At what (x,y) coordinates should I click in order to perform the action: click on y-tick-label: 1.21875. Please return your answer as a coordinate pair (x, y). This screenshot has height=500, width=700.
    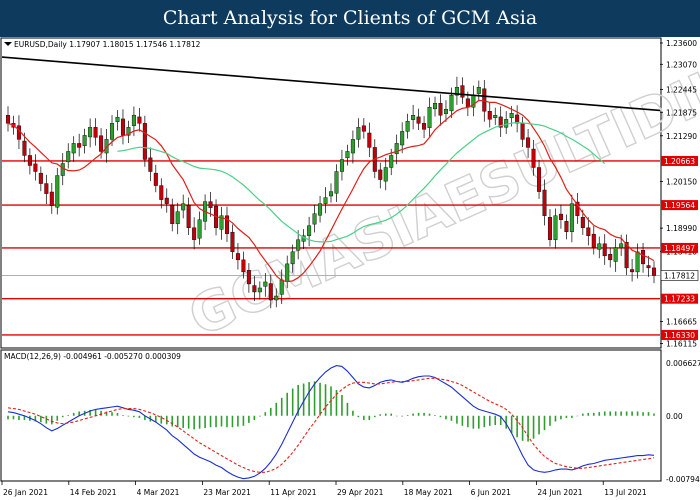
    Looking at the image, I should click on (681, 112).